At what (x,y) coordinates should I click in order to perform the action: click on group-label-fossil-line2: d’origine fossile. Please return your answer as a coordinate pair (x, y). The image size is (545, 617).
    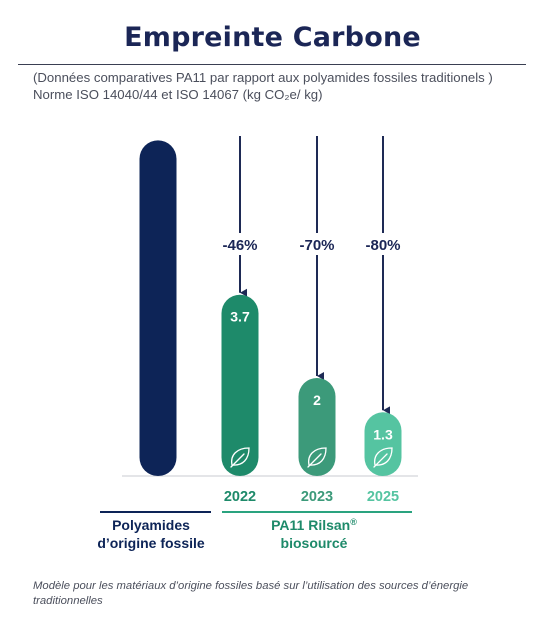
    Looking at the image, I should click on (151, 543).